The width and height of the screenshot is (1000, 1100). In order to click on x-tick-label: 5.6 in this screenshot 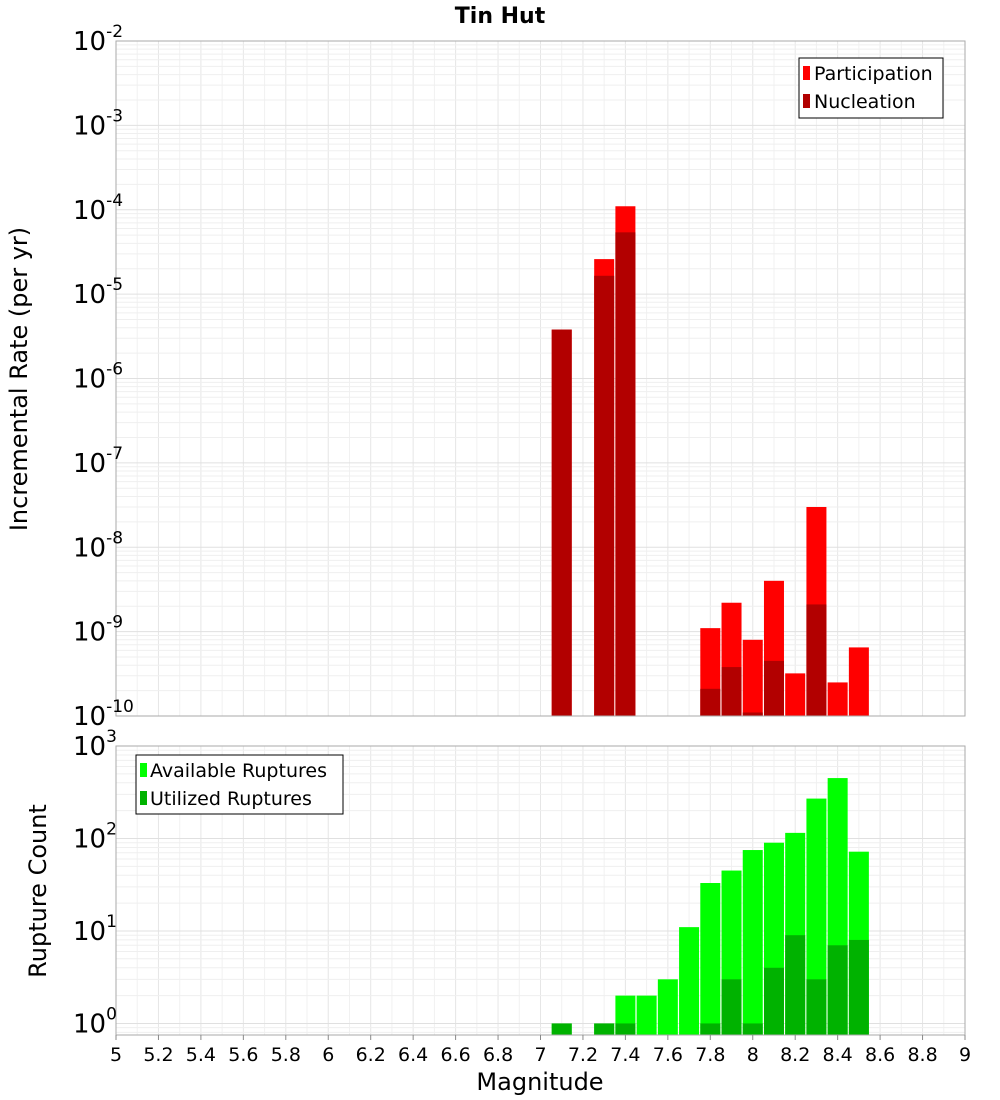, I will do `click(243, 1055)`.